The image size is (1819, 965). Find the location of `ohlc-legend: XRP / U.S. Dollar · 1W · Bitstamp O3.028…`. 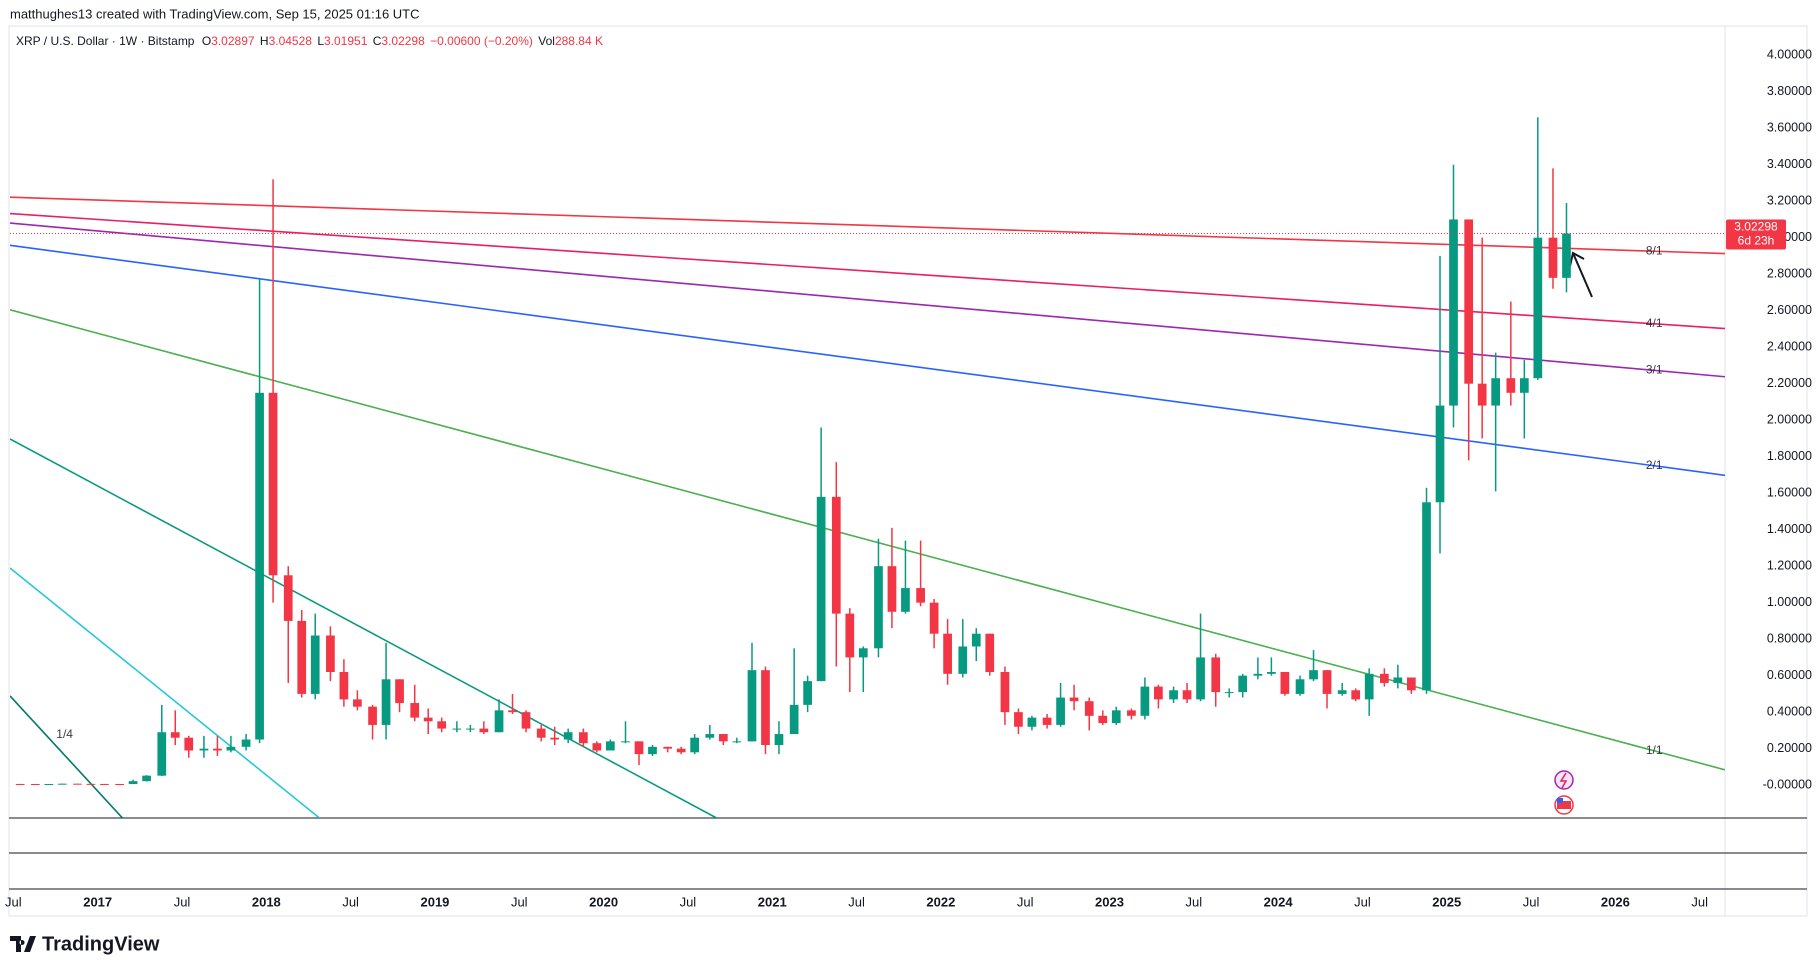

ohlc-legend: XRP / U.S. Dollar · 1W · Bitstamp O3.028… is located at coordinates (309, 41).